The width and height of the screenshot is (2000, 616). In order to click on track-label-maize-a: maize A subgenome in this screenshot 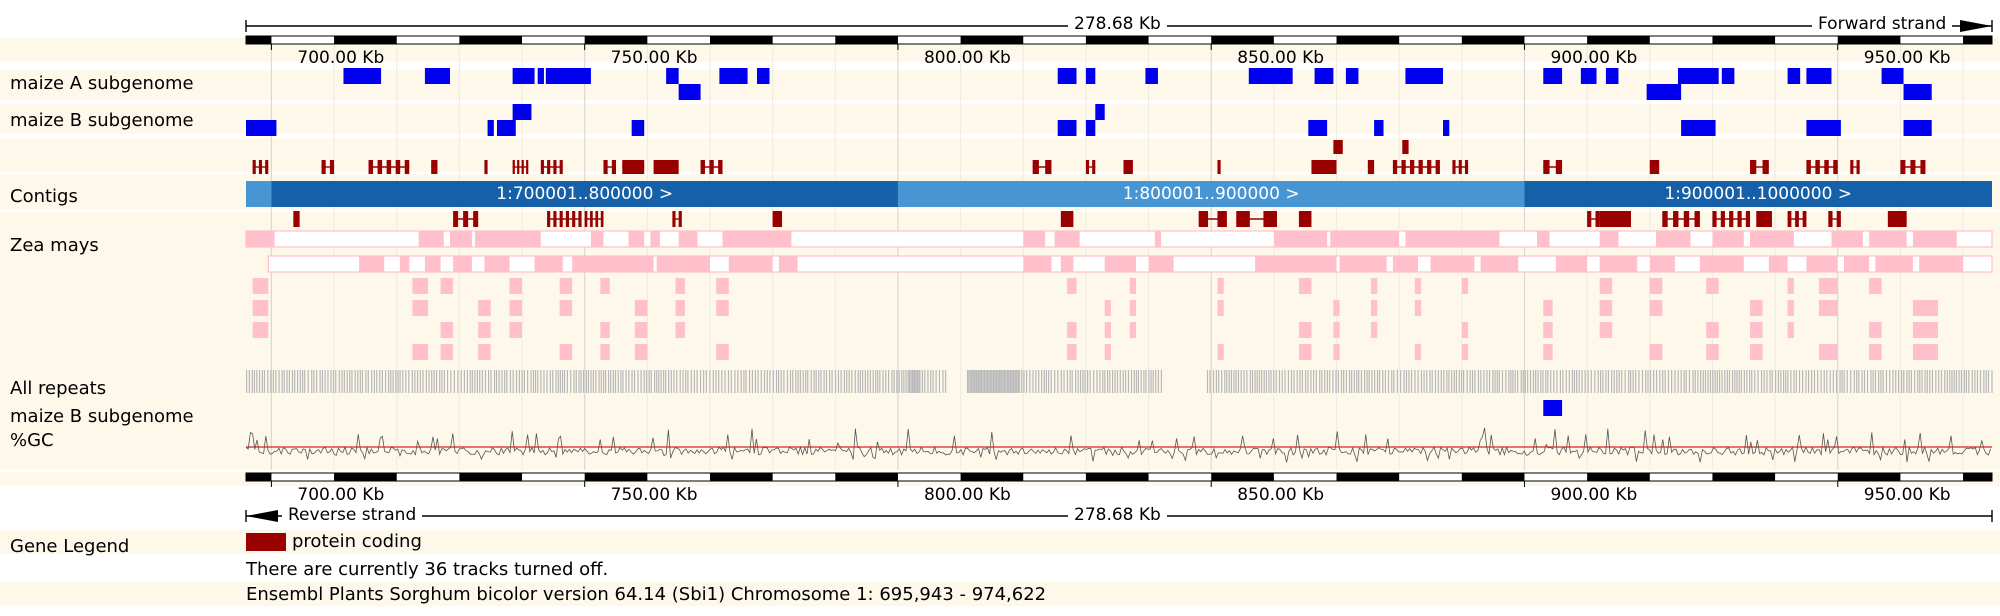, I will do `click(102, 83)`.